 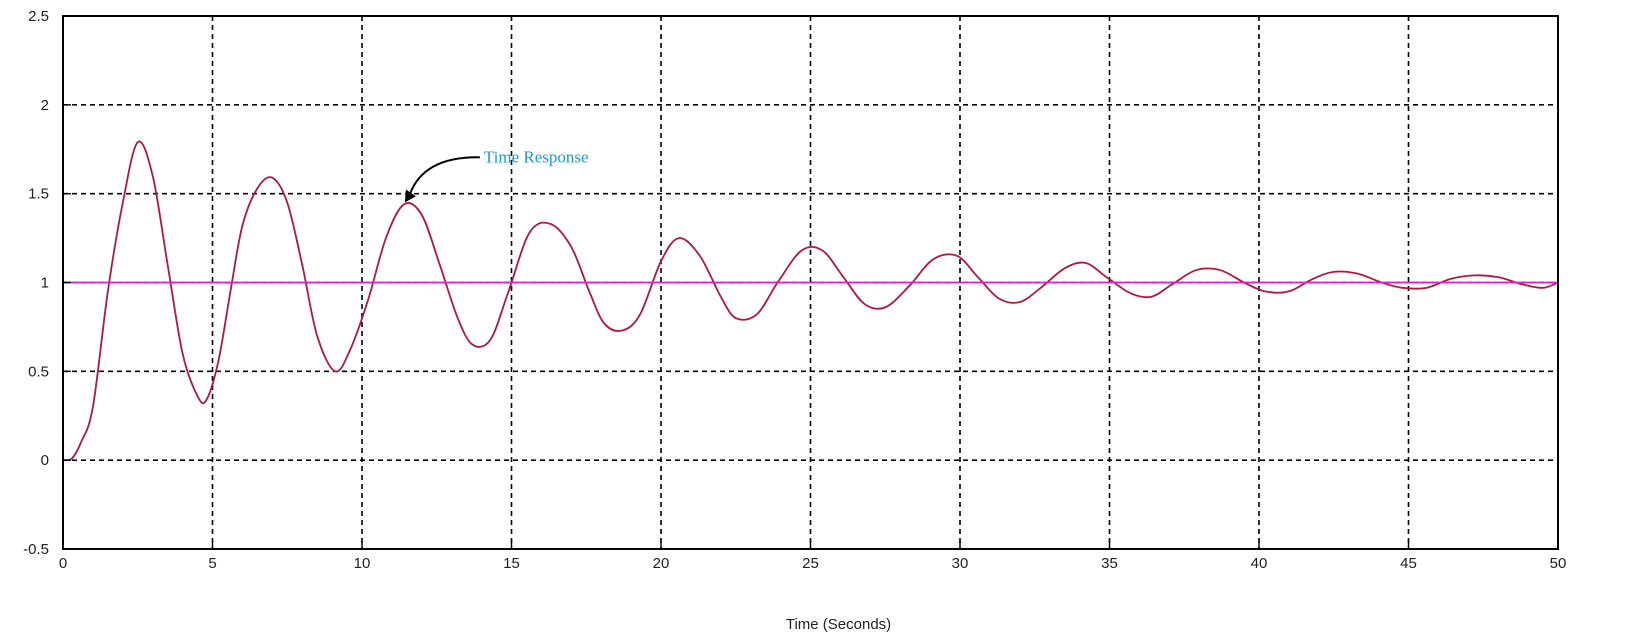 I want to click on y-tick-label: -0.5, so click(x=36, y=549).